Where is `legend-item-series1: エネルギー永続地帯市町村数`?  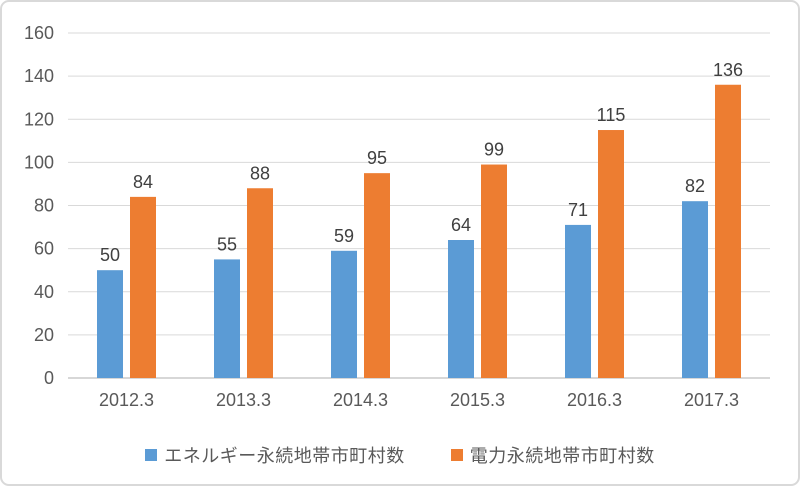 legend-item-series1: エネルギー永続地帯市町村数 is located at coordinates (275, 455).